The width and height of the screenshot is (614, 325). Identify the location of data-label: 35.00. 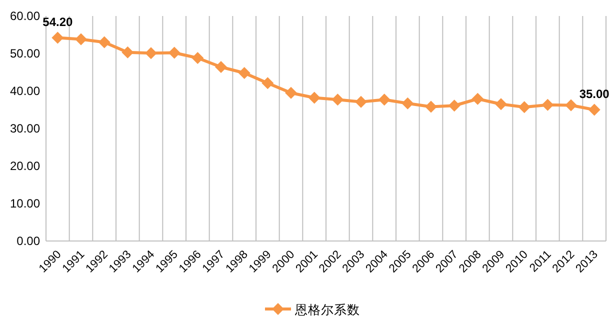
(594, 93).